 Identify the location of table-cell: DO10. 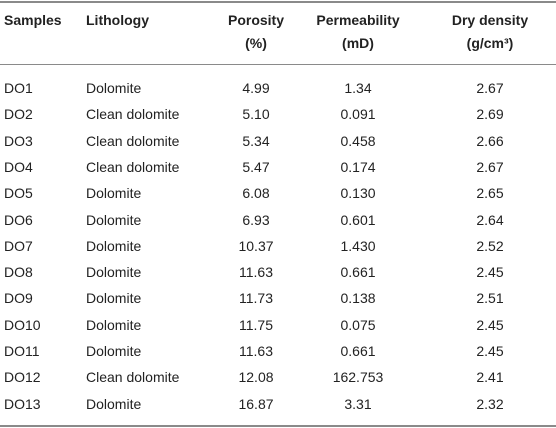
(22, 324).